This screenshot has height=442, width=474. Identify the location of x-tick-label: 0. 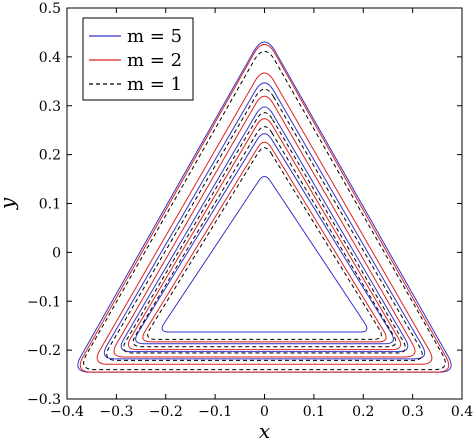
(264, 412).